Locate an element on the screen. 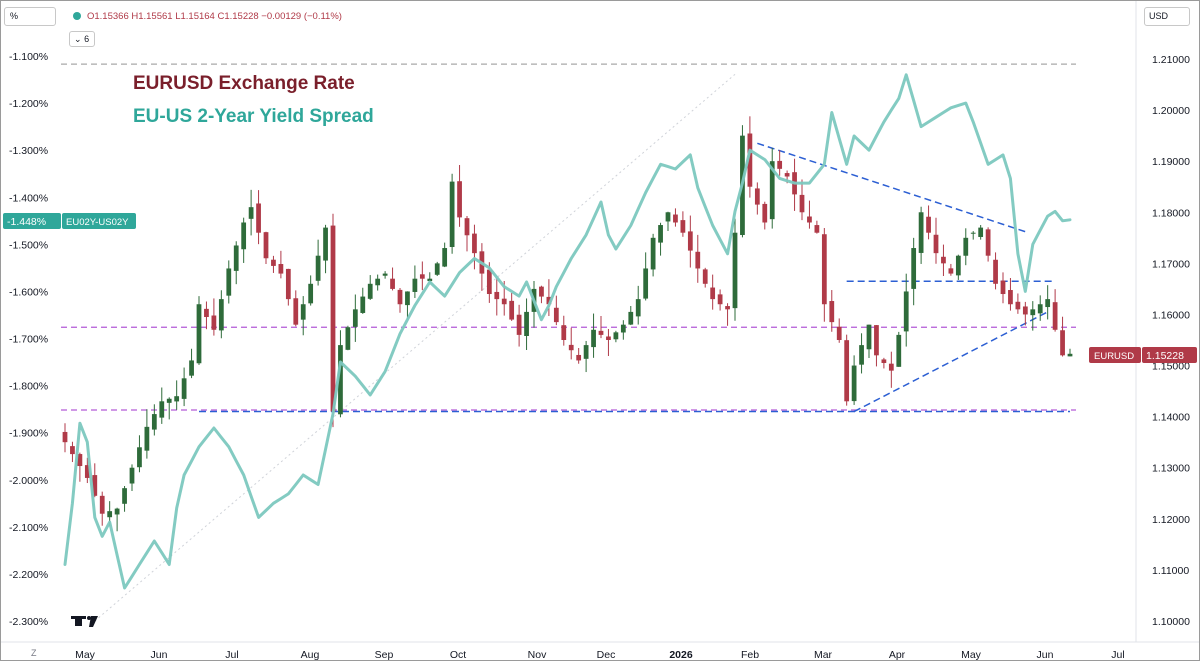  right-tick-label: 1.21000 is located at coordinates (1171, 60).